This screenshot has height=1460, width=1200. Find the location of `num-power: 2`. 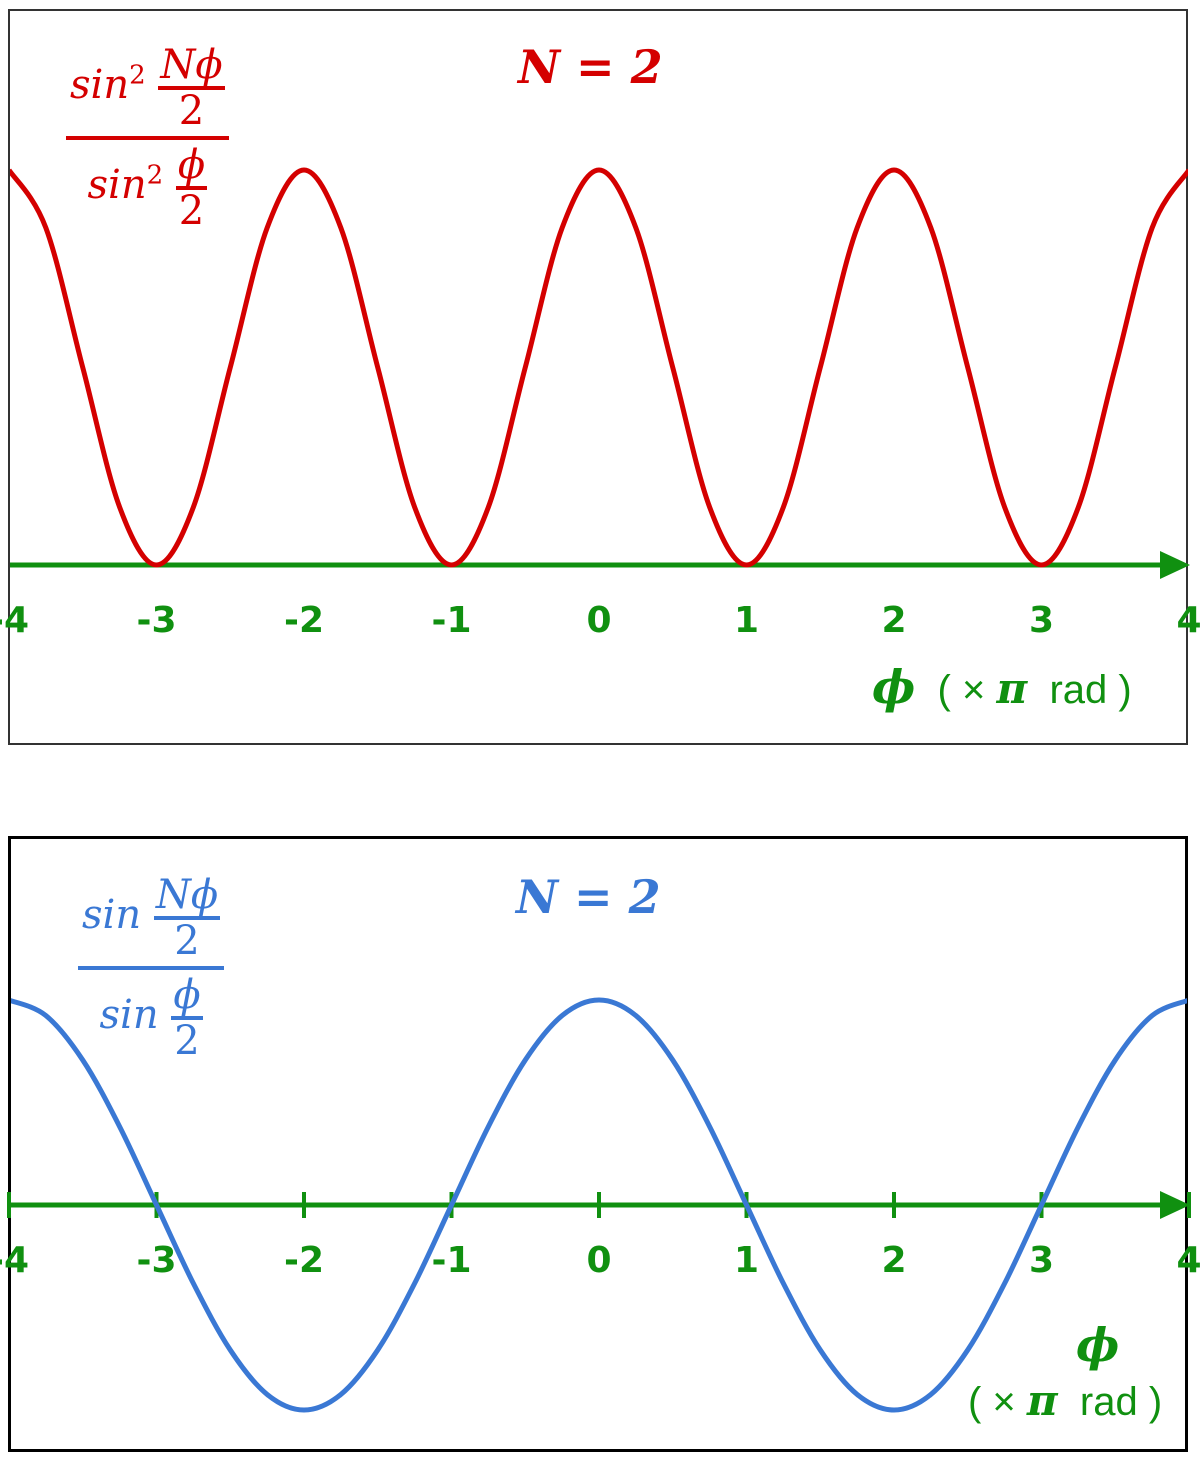

num-power: 2 is located at coordinates (137, 75).